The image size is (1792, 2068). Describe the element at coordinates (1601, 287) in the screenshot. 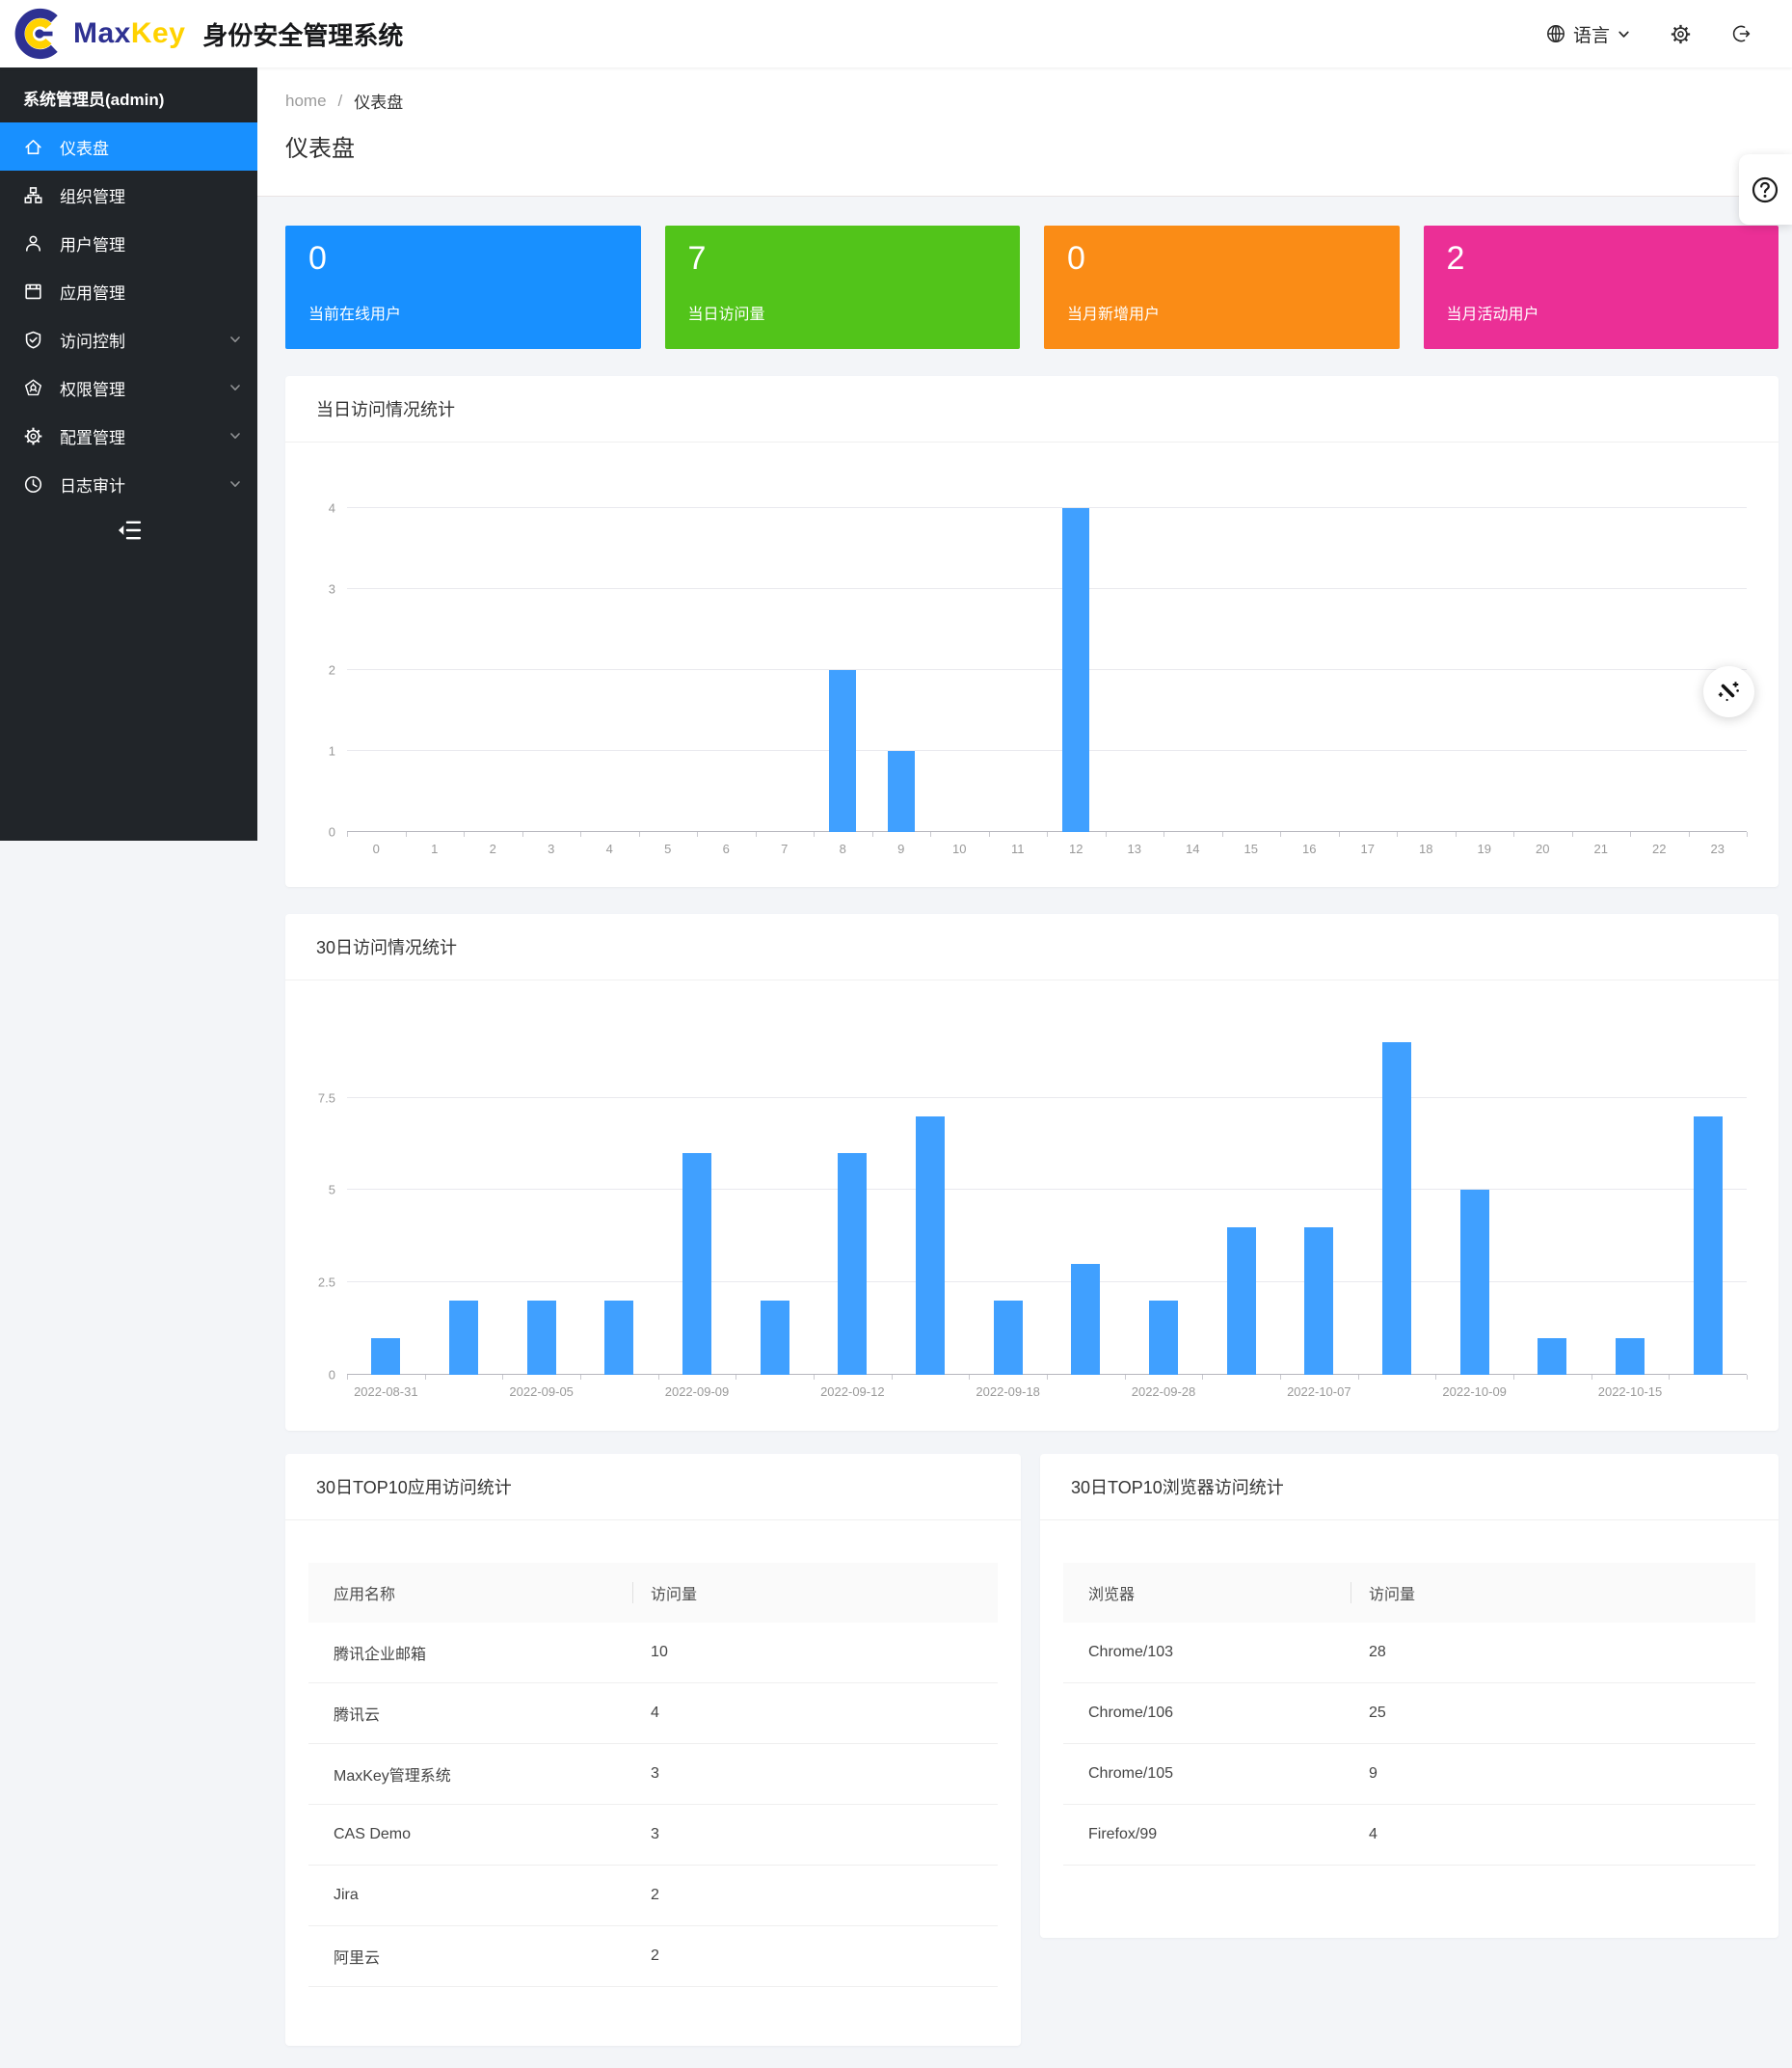

I see `stat-card-month-active-users: 2 当月活动用户` at that location.